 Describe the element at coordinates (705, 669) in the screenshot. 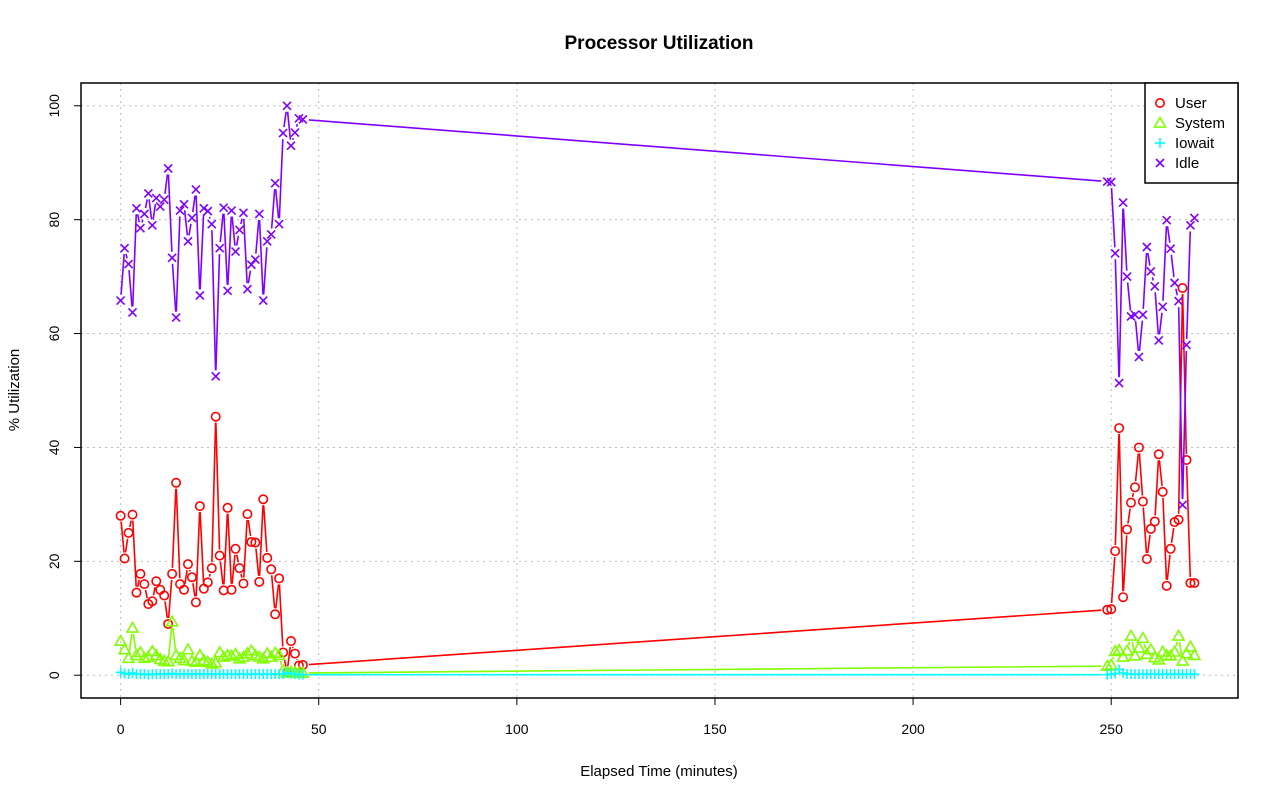

I see `series-system-segment` at that location.